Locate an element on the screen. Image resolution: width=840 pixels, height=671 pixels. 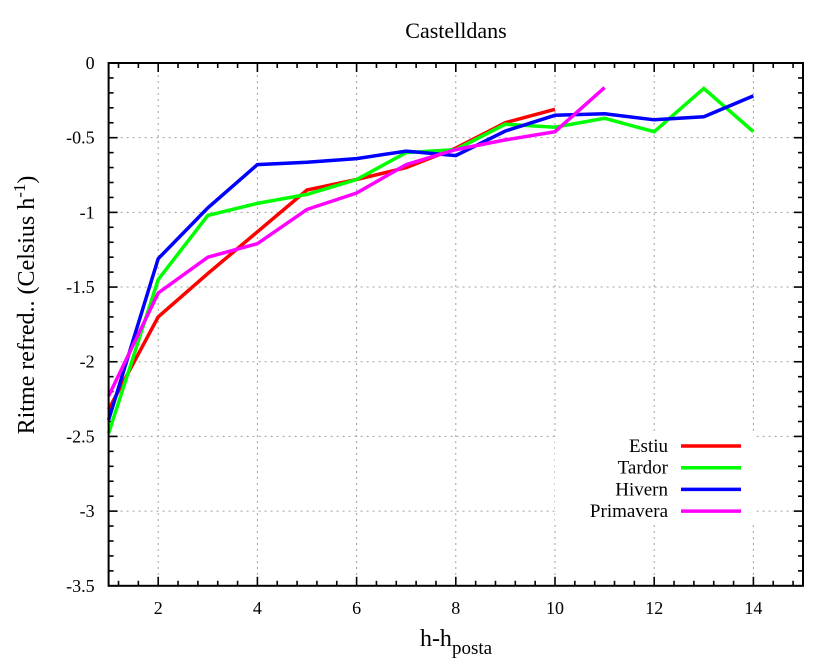
x-tick-label: 10 is located at coordinates (555, 608).